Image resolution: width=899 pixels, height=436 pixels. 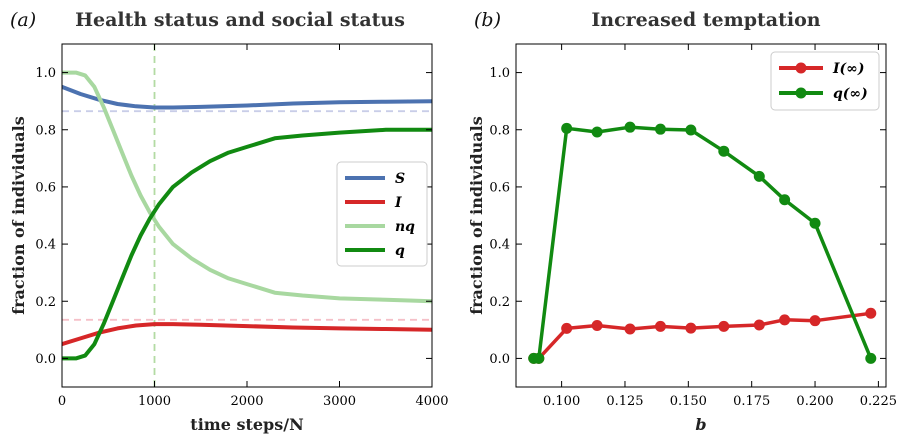 I want to click on legend-label: nq, so click(x=405, y=227).